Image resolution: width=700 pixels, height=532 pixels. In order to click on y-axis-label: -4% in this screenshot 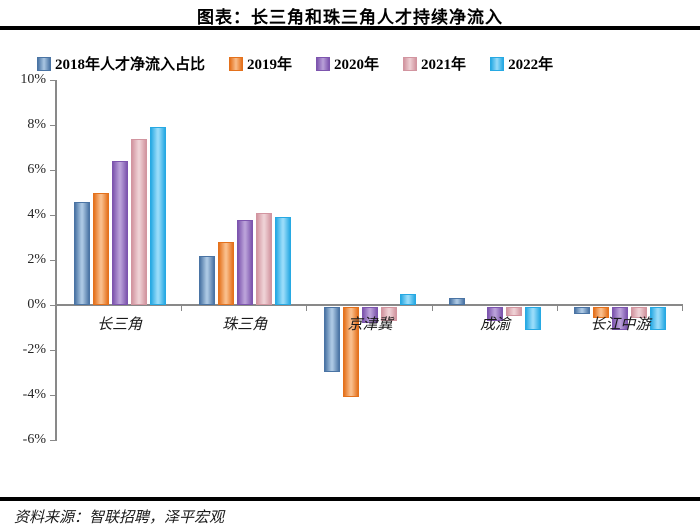, I will do `click(34, 394)`.